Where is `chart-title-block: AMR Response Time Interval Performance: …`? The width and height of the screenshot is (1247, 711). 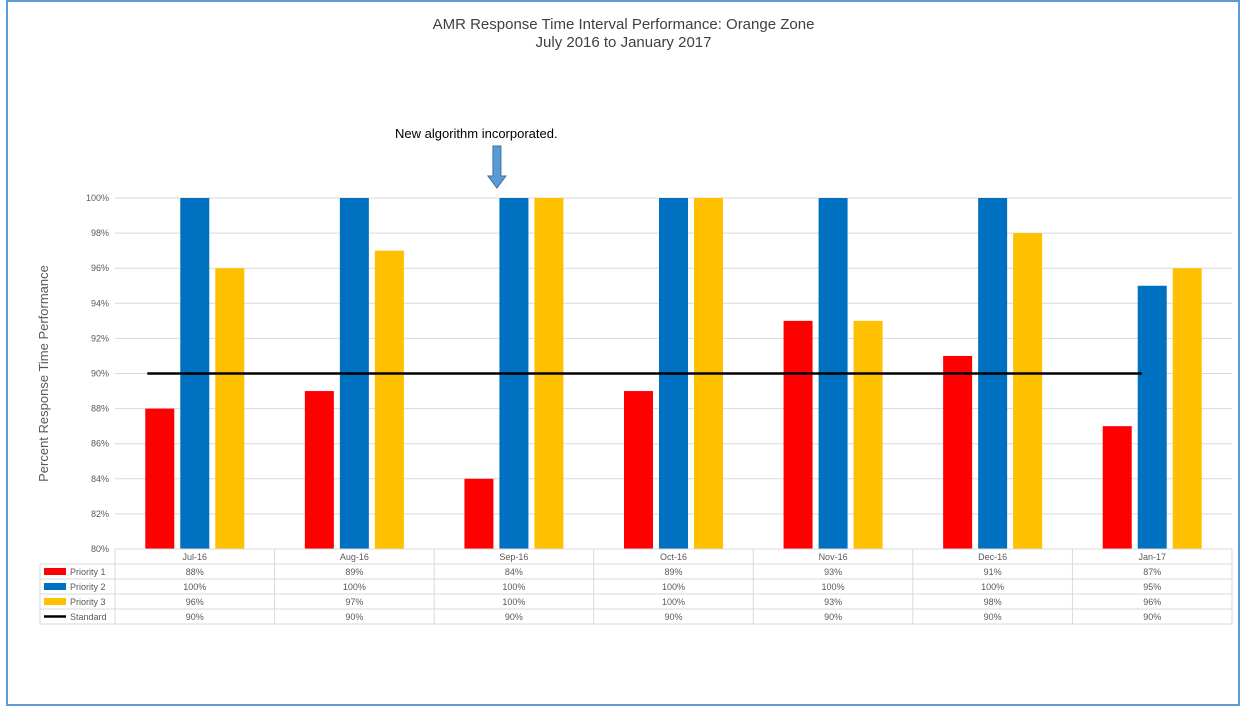
chart-title-block: AMR Response Time Interval Performance: … is located at coordinates (623, 34).